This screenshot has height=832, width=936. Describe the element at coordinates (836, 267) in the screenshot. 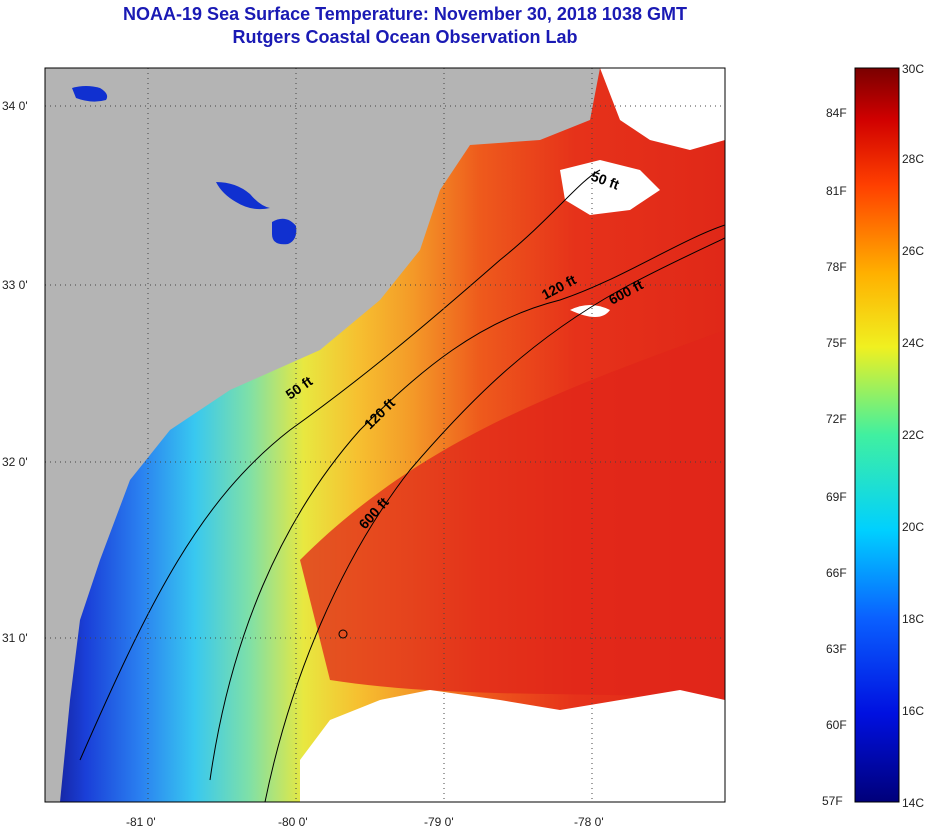

I see `colorbar-f-78: 78F` at that location.